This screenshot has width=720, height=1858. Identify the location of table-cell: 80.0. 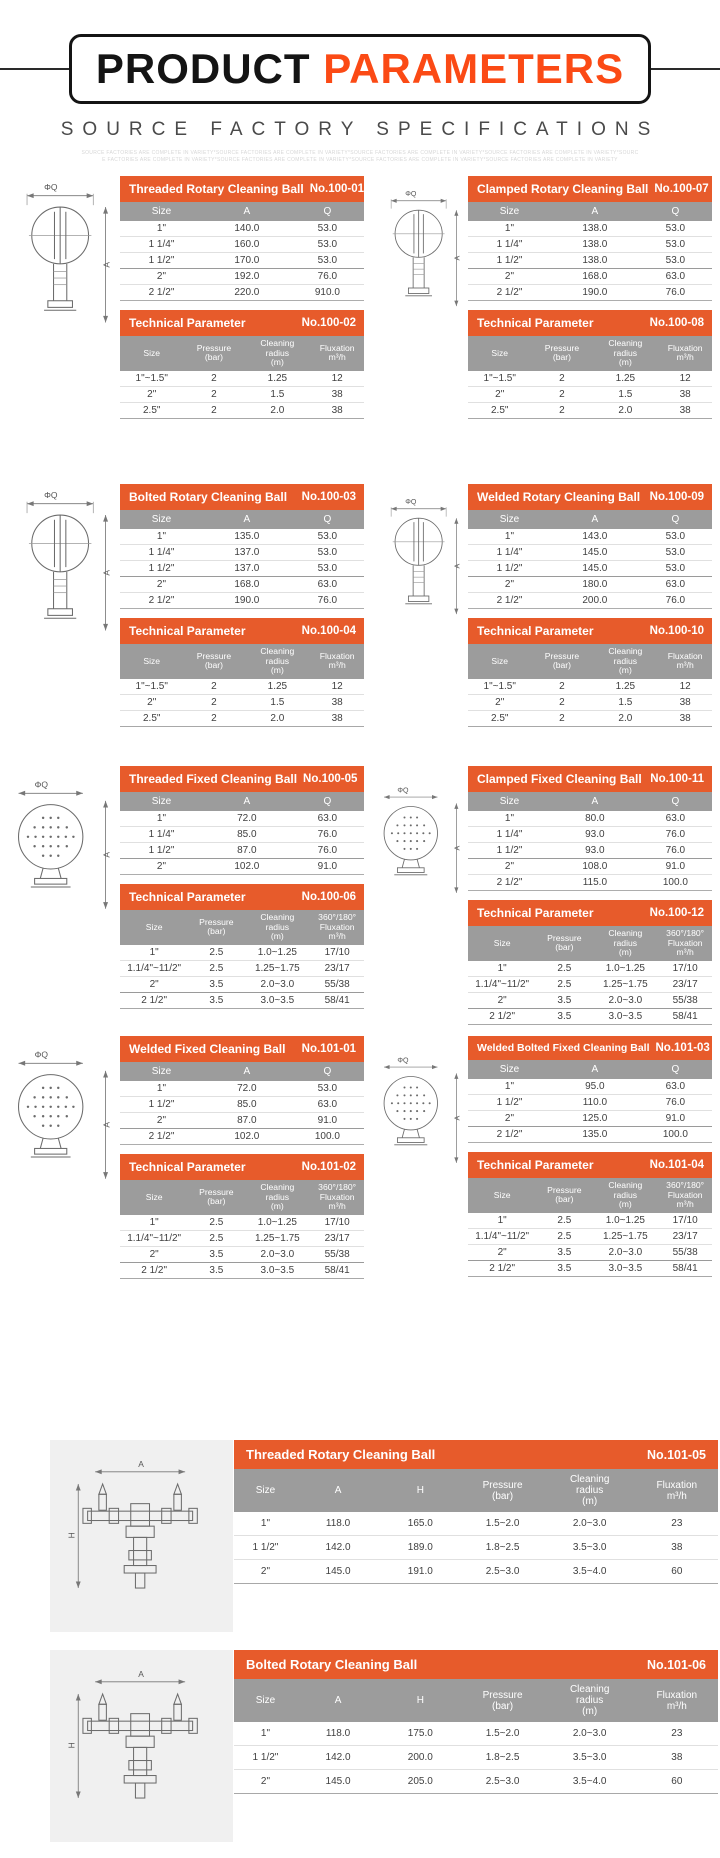
(594, 819).